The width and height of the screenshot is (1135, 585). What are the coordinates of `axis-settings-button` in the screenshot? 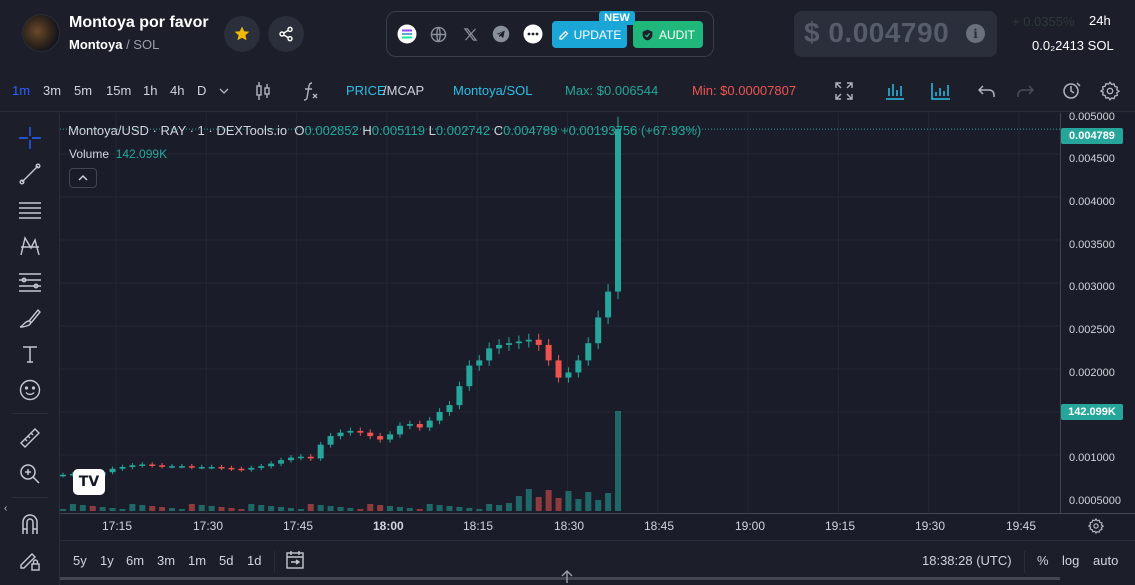 It's located at (1096, 528).